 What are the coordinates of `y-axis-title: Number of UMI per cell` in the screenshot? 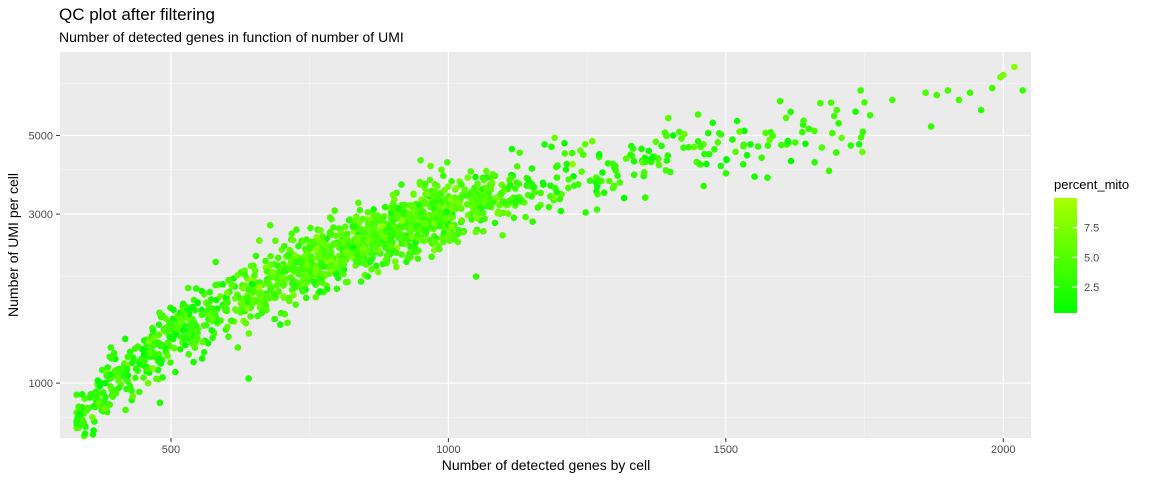 It's located at (13, 245).